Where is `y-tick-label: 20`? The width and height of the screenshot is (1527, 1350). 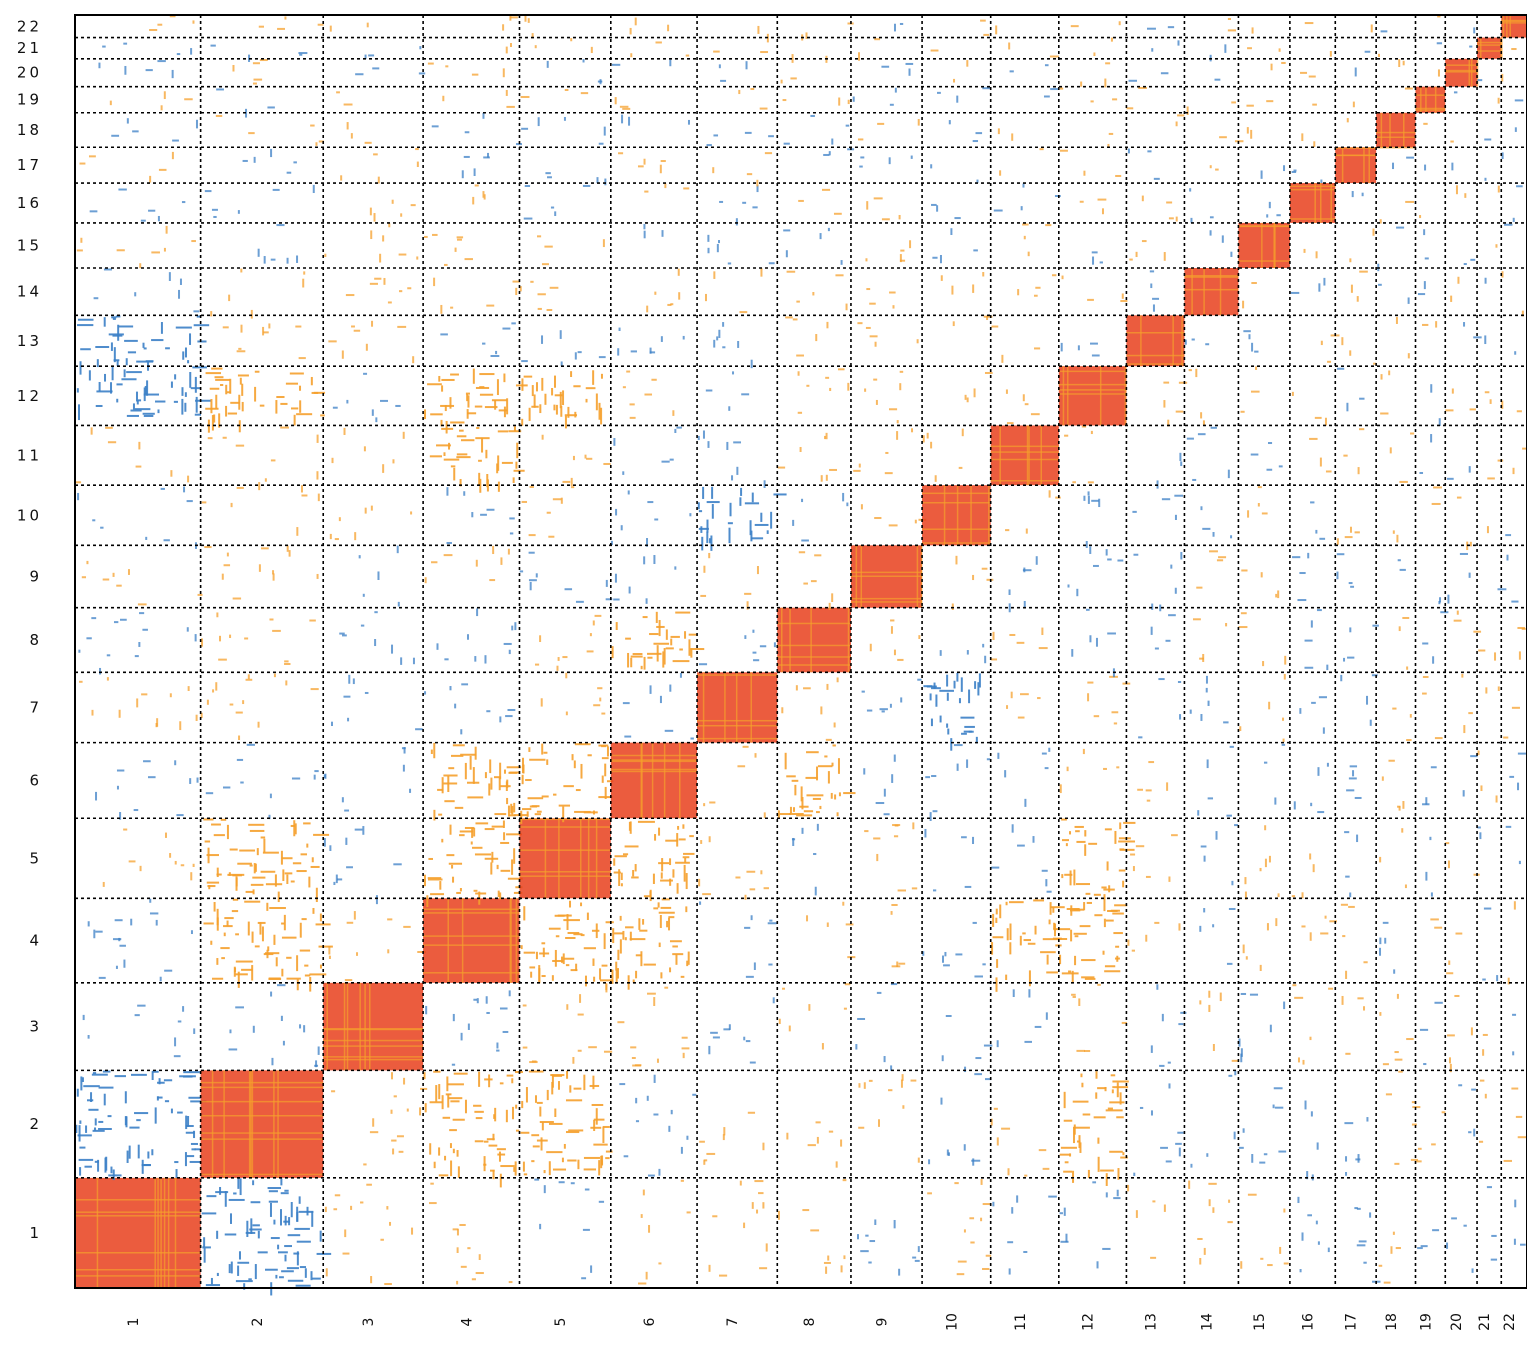
y-tick-label: 20 is located at coordinates (29, 73).